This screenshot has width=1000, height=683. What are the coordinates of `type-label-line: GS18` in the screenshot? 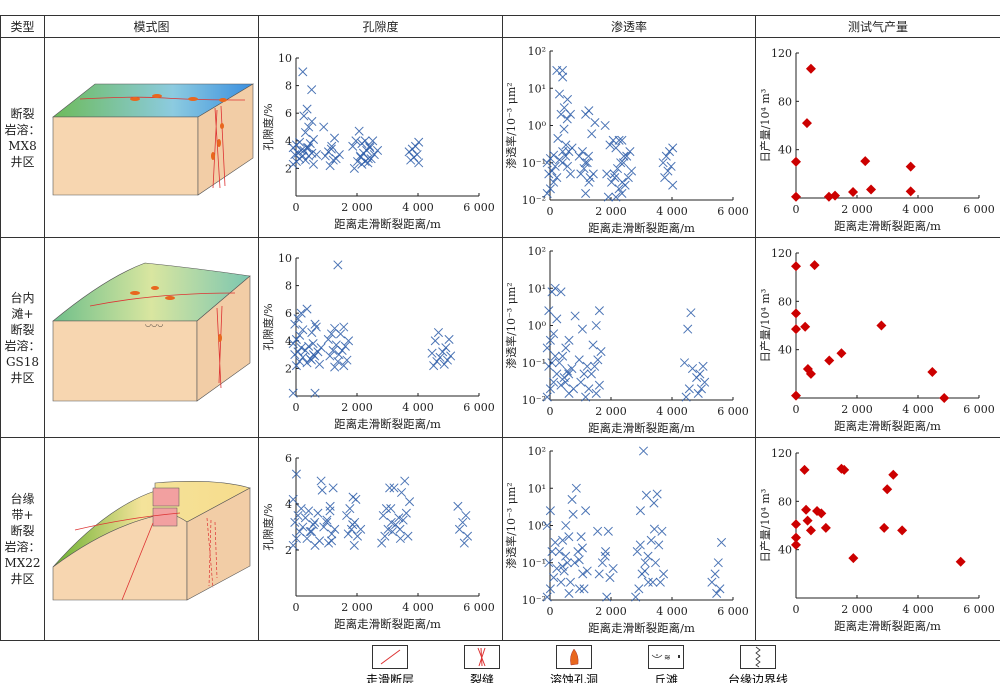 It's located at (22, 361).